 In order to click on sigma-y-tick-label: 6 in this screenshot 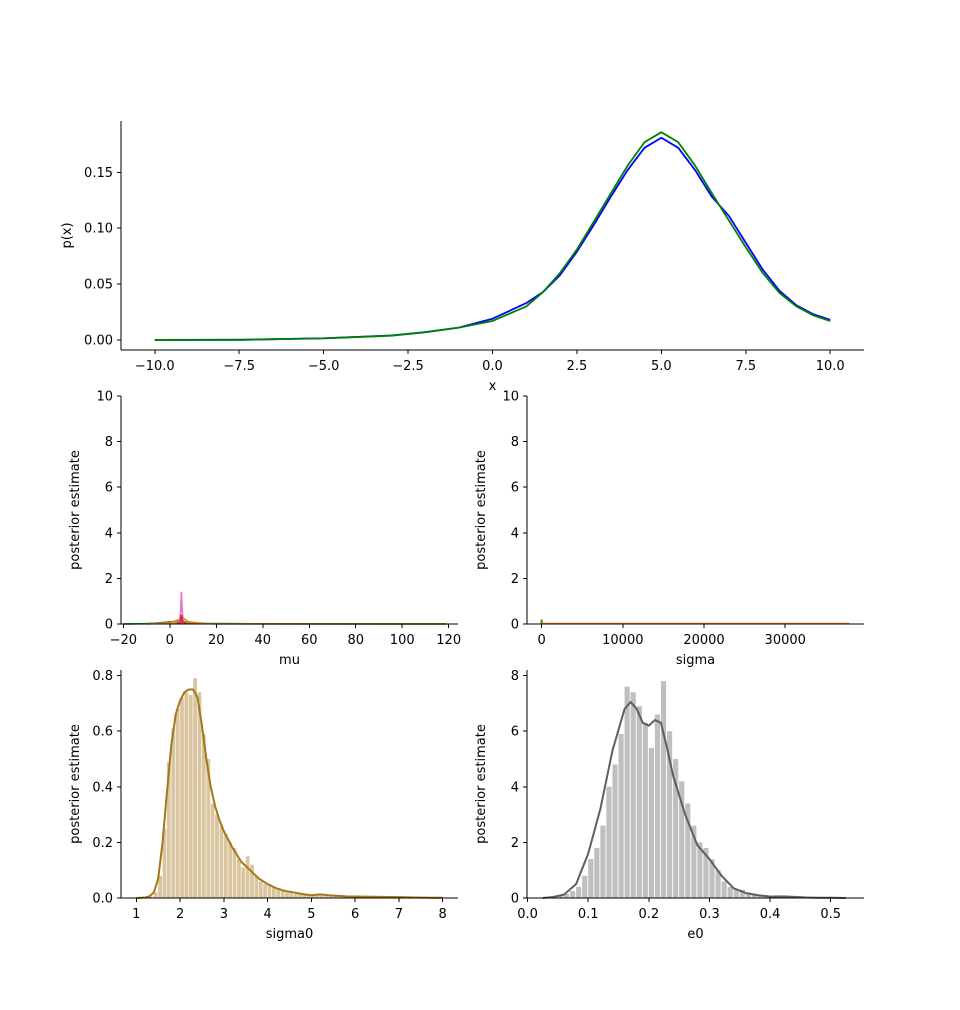, I will do `click(515, 488)`.